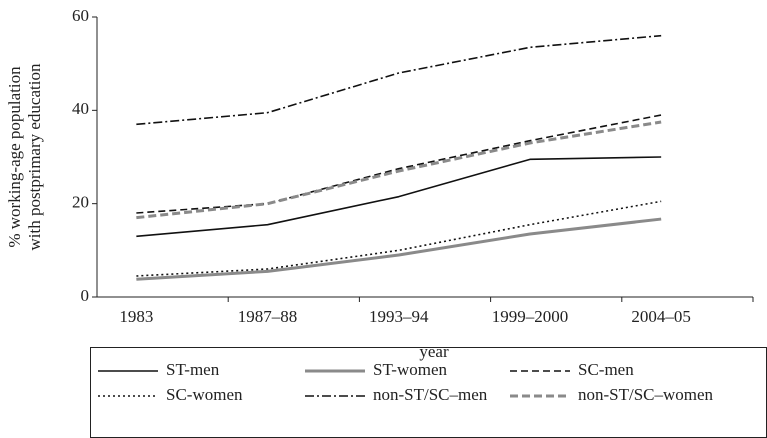 The height and width of the screenshot is (438, 767). I want to click on legend-label: SC-women, so click(204, 394).